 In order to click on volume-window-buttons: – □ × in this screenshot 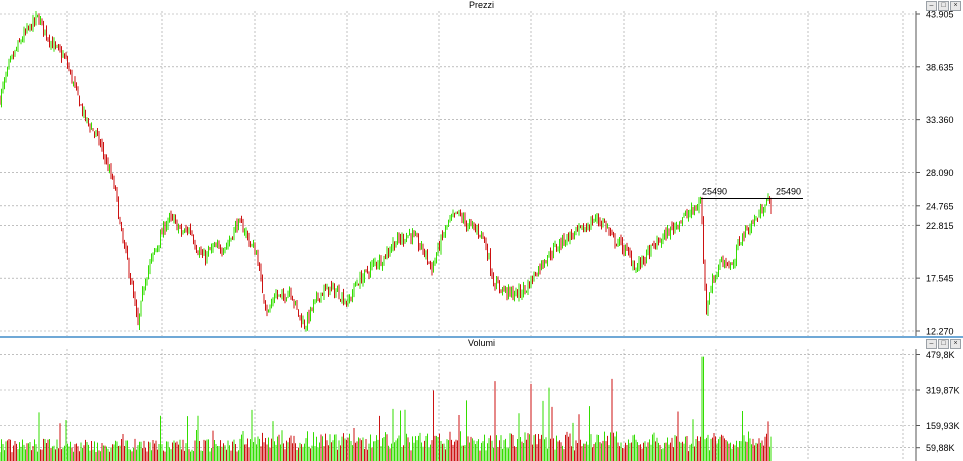, I will do `click(943, 344)`.